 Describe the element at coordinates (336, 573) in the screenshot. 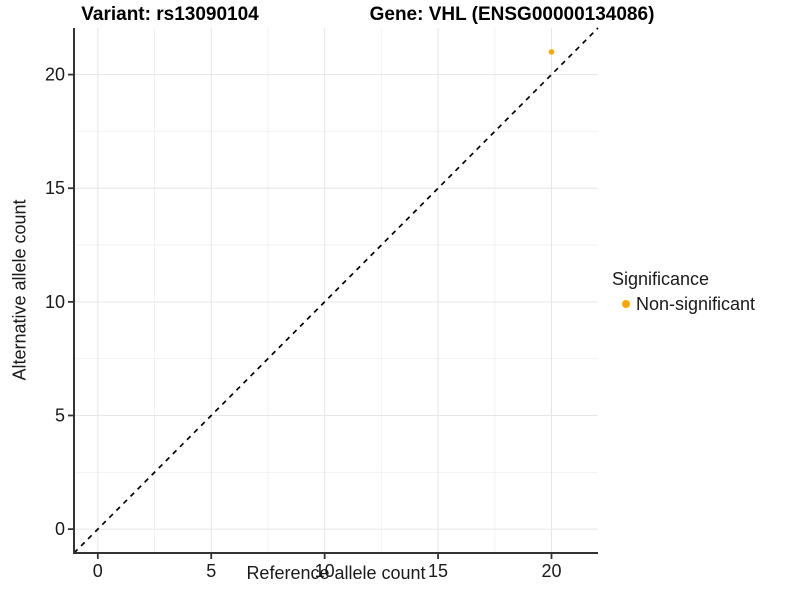

I see `x-axis-label: Reference allele count` at that location.